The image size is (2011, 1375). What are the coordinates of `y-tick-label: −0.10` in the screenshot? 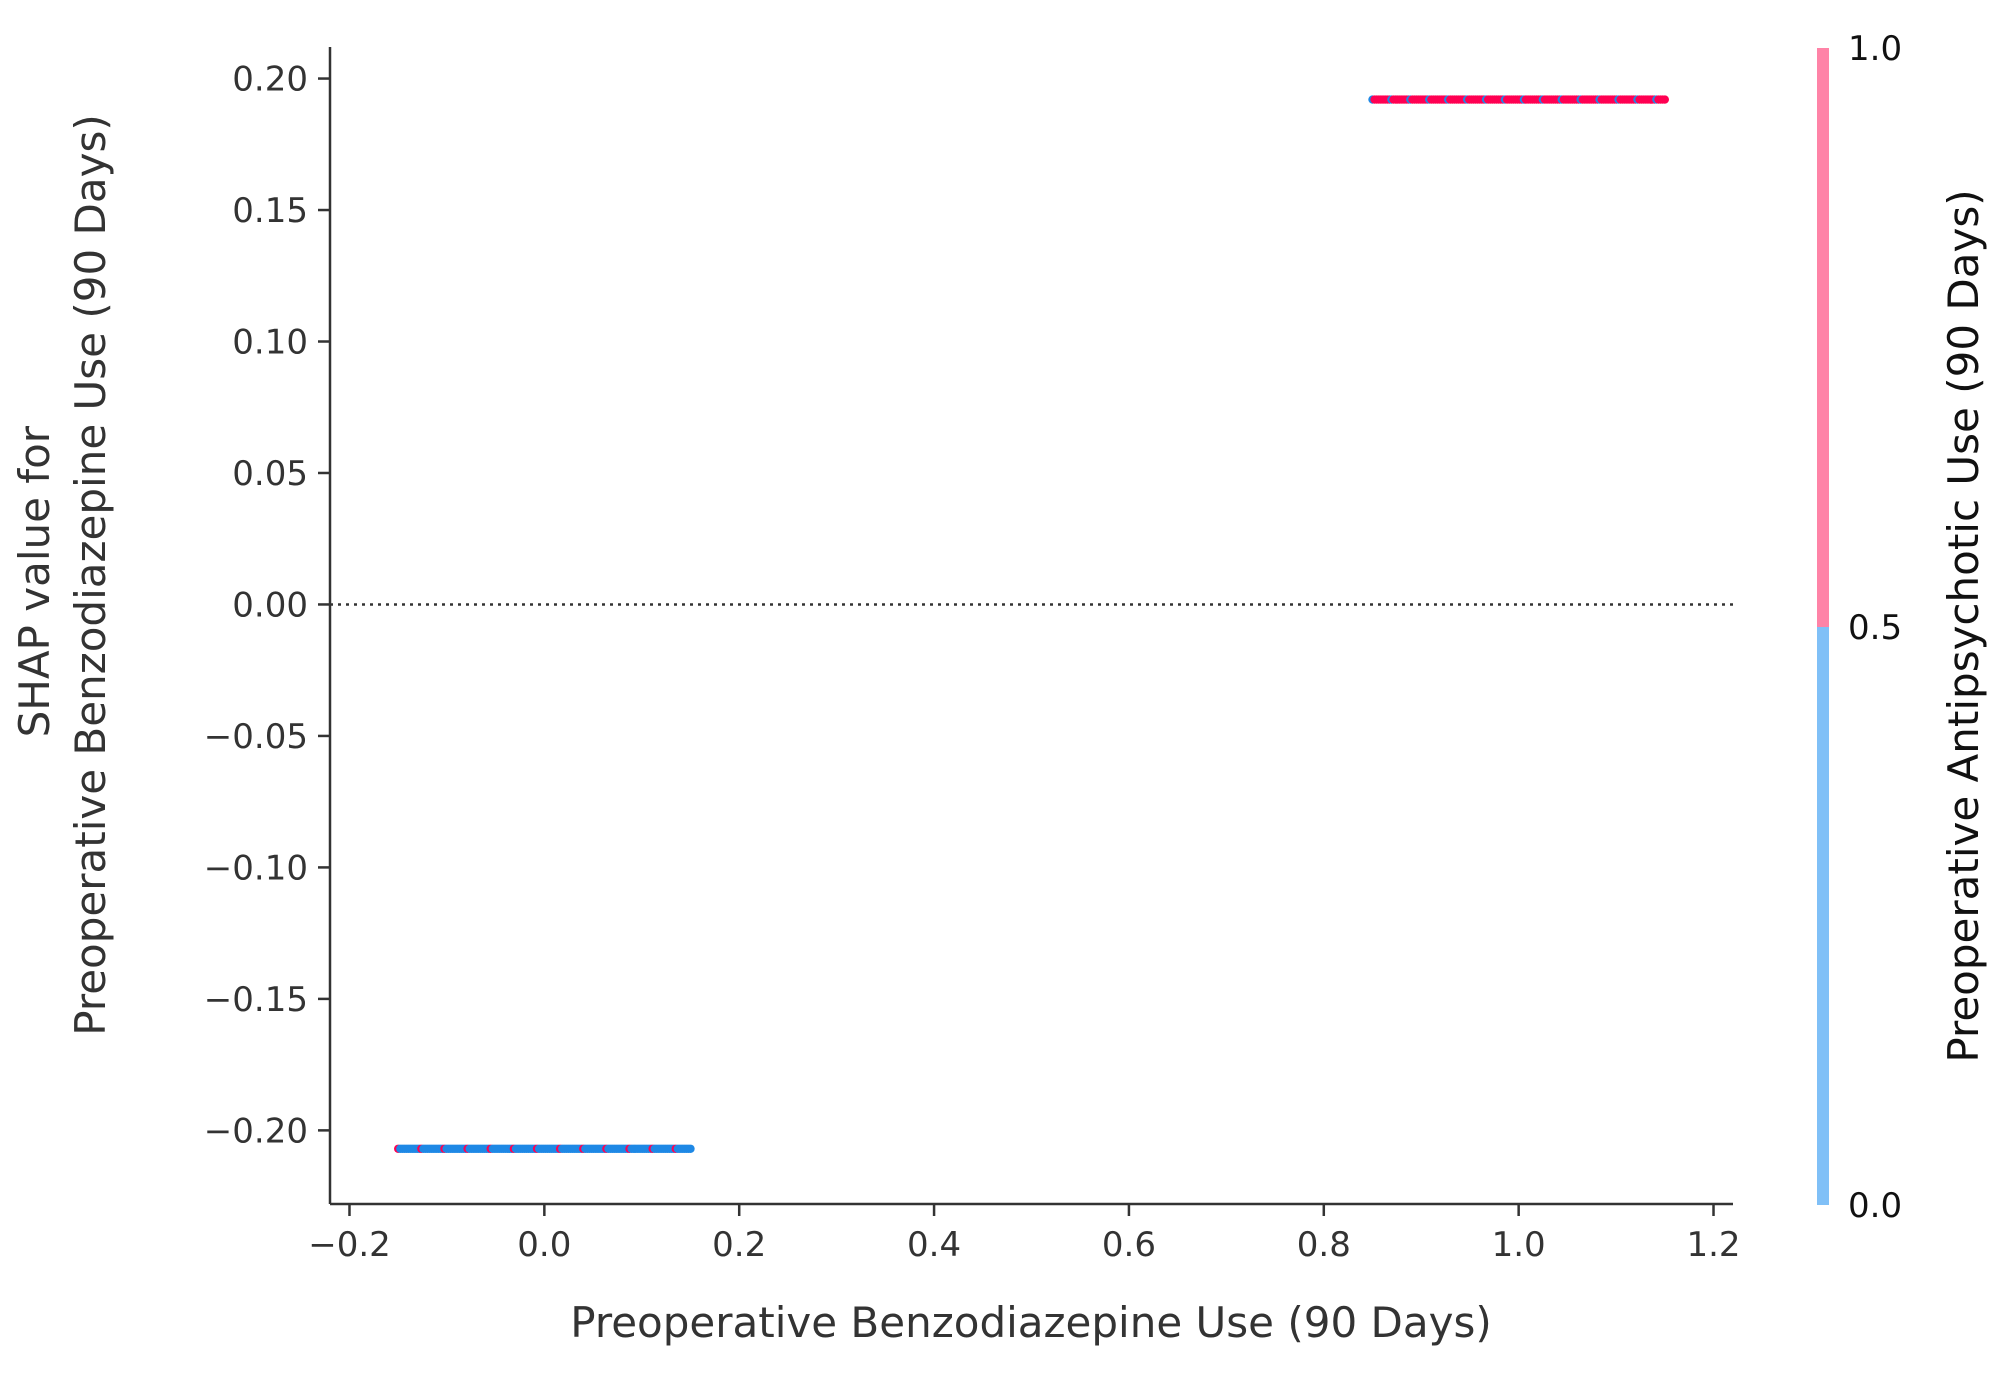 It's located at (256, 868).